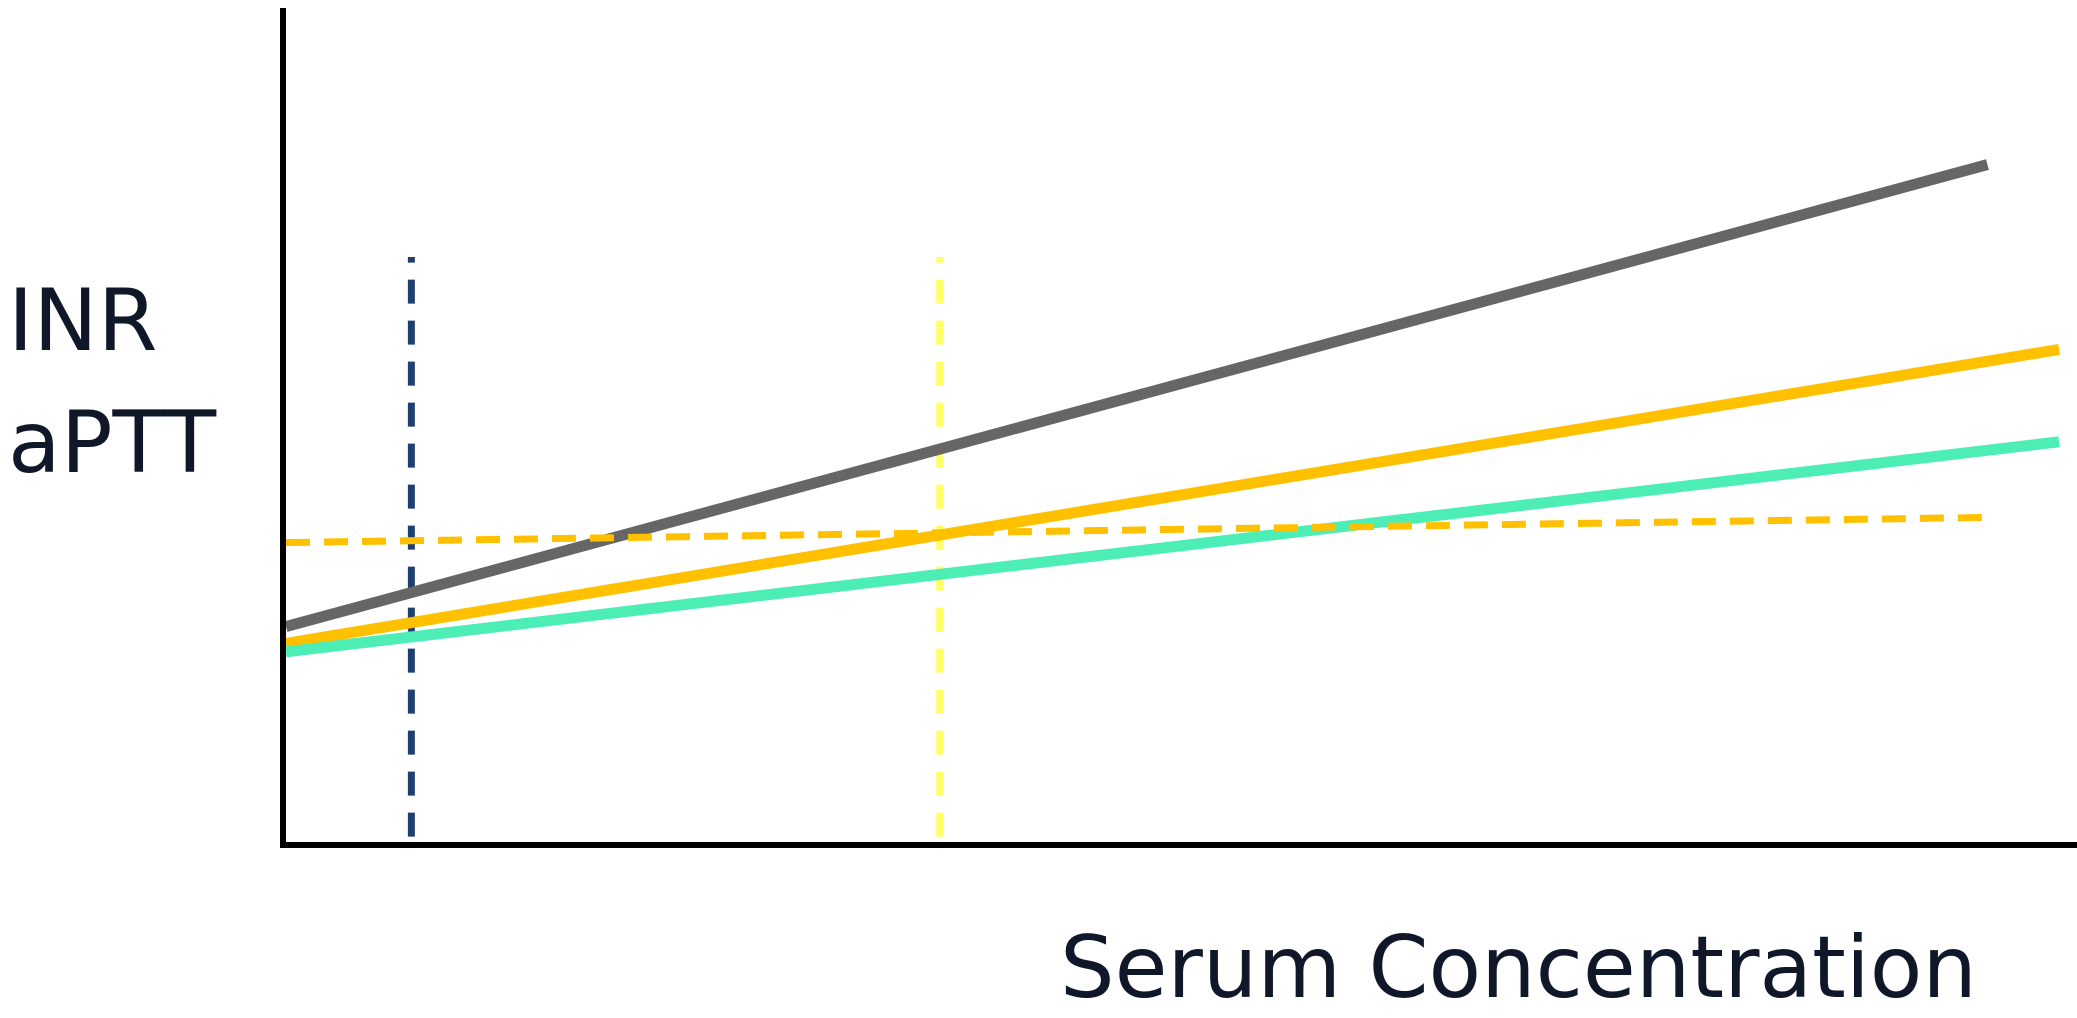 The width and height of the screenshot is (2077, 1018). What do you see at coordinates (1518, 968) in the screenshot?
I see `x-axis-label: Serum Concentration` at bounding box center [1518, 968].